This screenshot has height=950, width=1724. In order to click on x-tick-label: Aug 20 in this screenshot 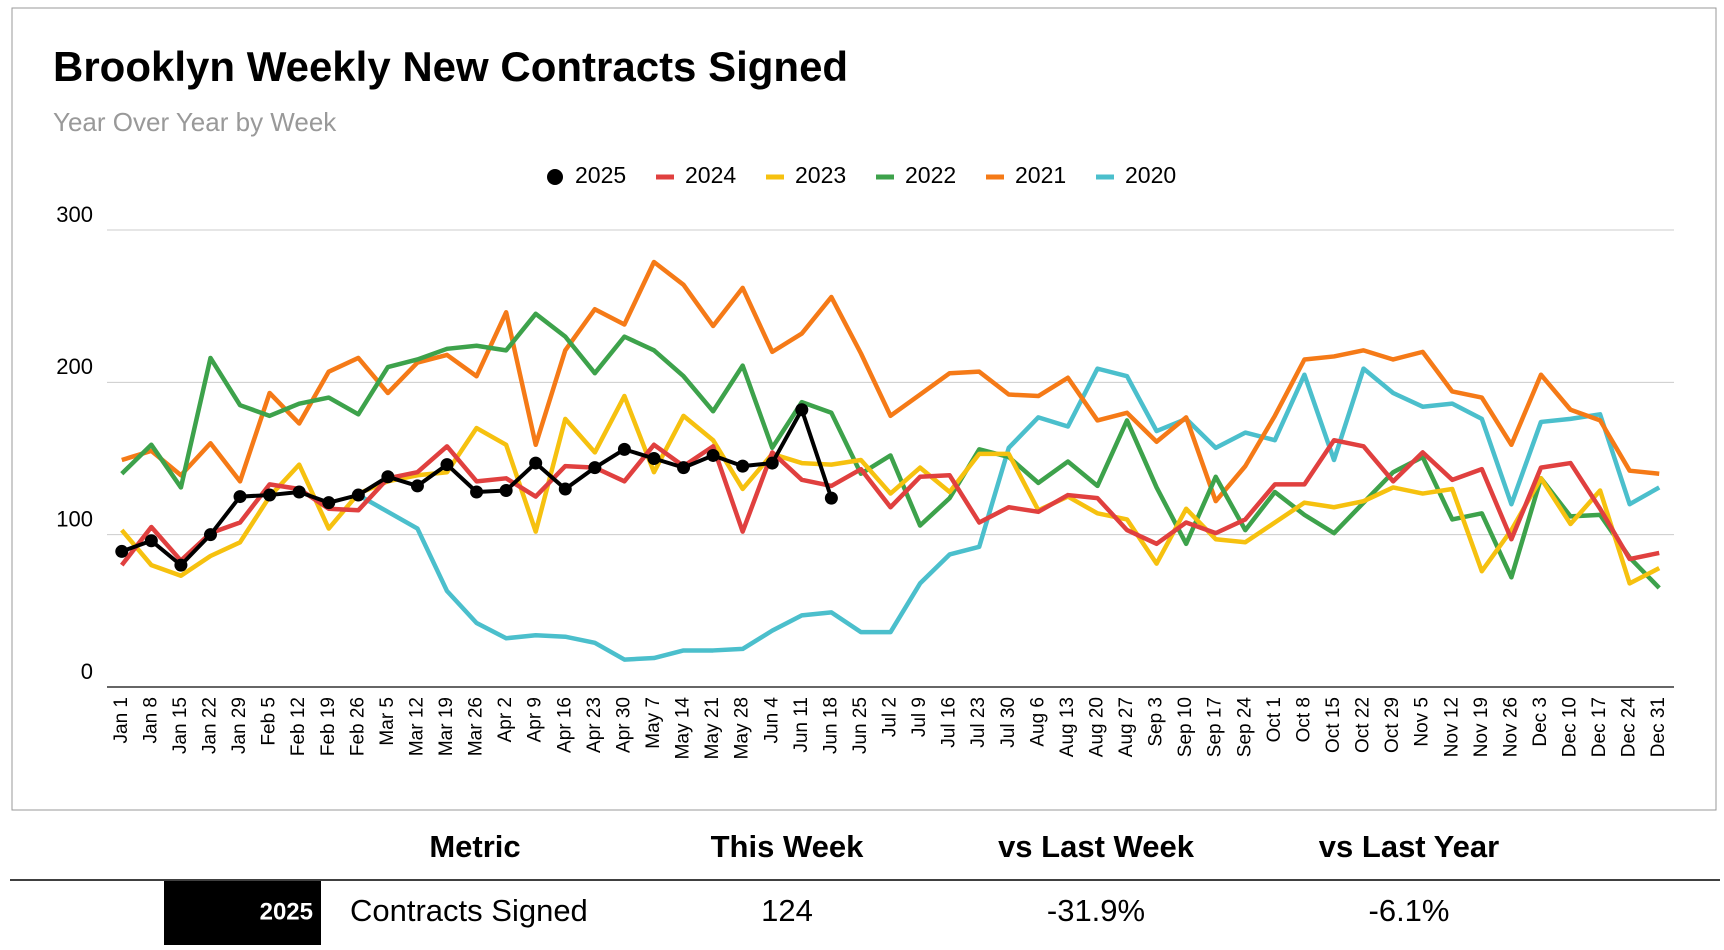, I will do `click(1096, 727)`.